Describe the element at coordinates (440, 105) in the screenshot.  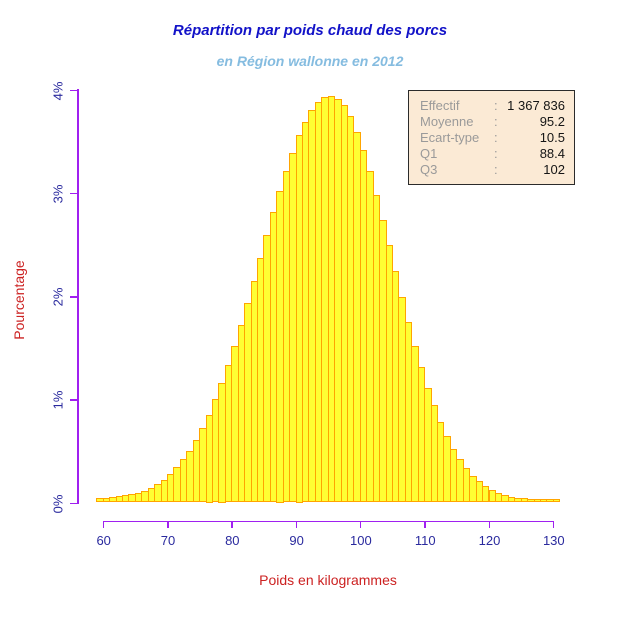
I see `legend-label: Effectif` at that location.